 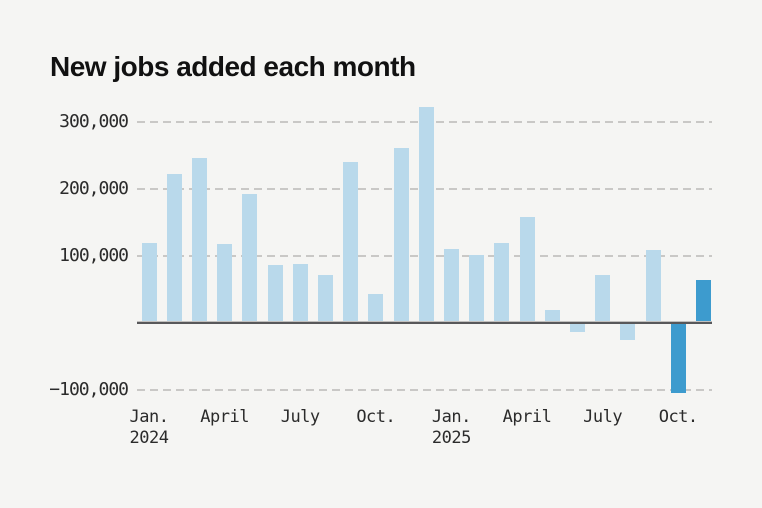 I want to click on y-axis-tick-label: 300,000, so click(x=94, y=121).